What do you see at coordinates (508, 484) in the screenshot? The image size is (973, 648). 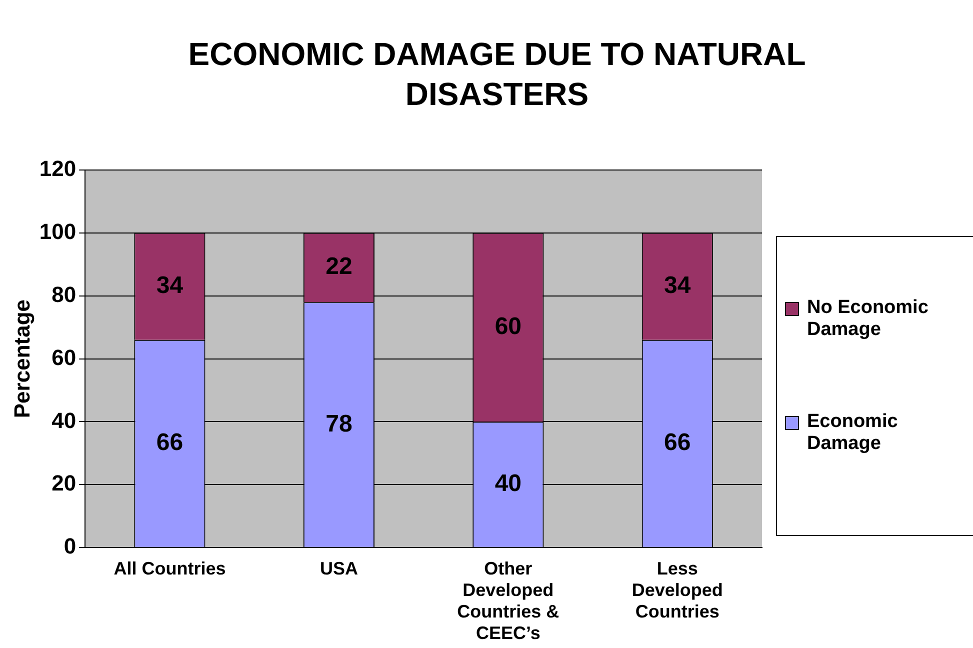 I see `data-label: 40` at bounding box center [508, 484].